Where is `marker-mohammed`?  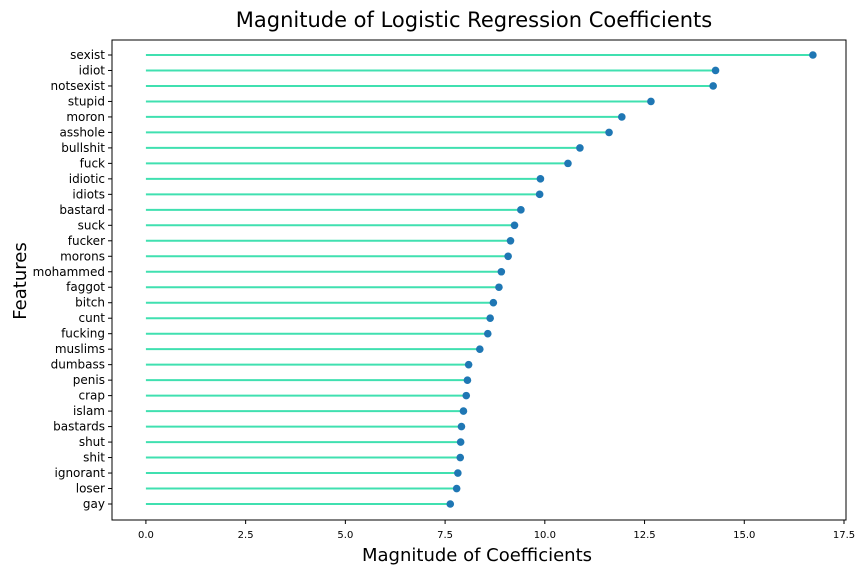
marker-mohammed is located at coordinates (501, 271).